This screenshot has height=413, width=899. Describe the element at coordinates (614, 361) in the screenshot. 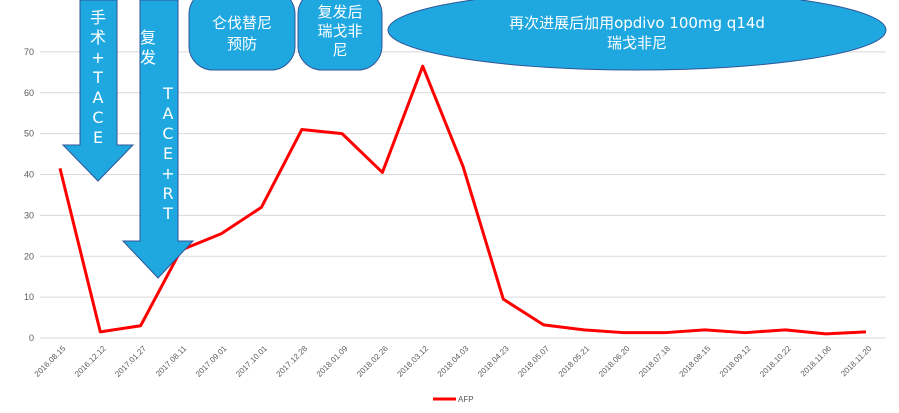

I see `x-tick-label: 2018.06.20` at that location.